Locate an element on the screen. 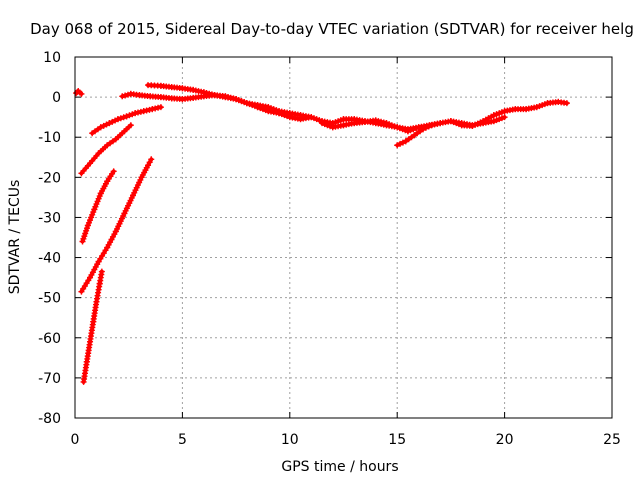 Image resolution: width=640 pixels, height=480 pixels. series-arc-h is located at coordinates (230, 101).